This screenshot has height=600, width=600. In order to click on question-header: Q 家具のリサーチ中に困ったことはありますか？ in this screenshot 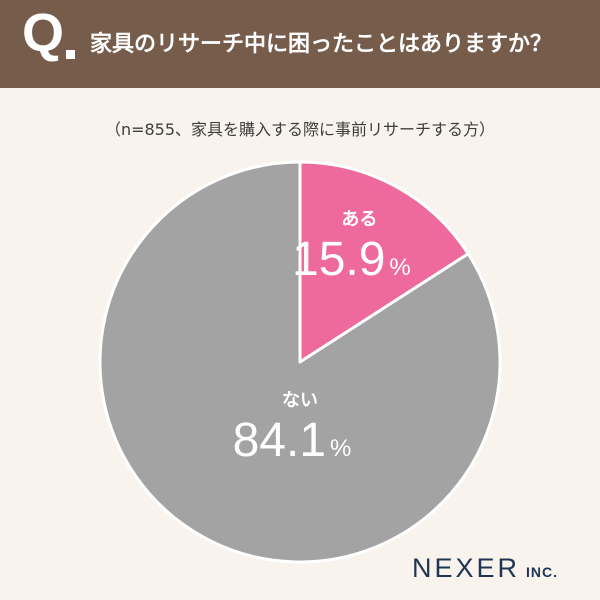, I will do `click(300, 44)`.